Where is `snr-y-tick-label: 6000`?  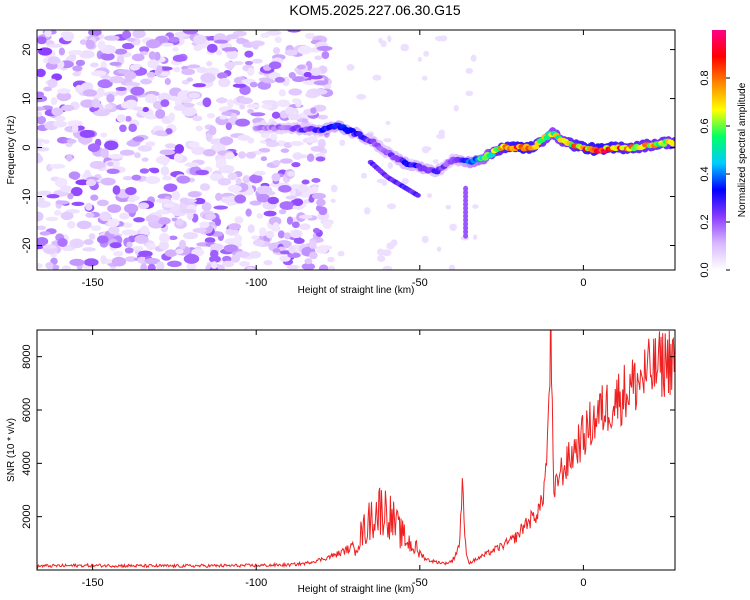 snr-y-tick-label: 6000 is located at coordinates (27, 410).